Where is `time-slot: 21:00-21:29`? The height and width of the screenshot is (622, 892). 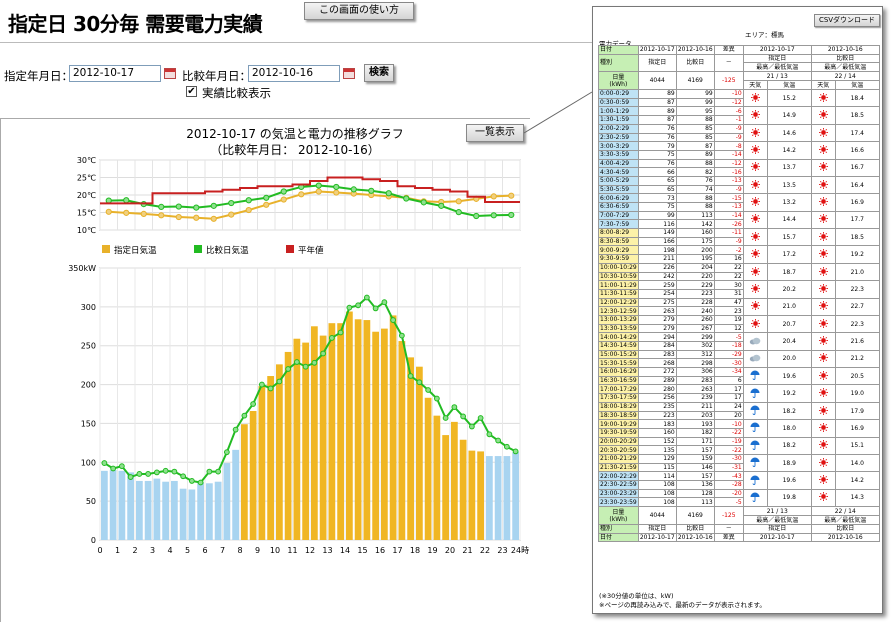 time-slot: 21:00-21:29 is located at coordinates (618, 458).